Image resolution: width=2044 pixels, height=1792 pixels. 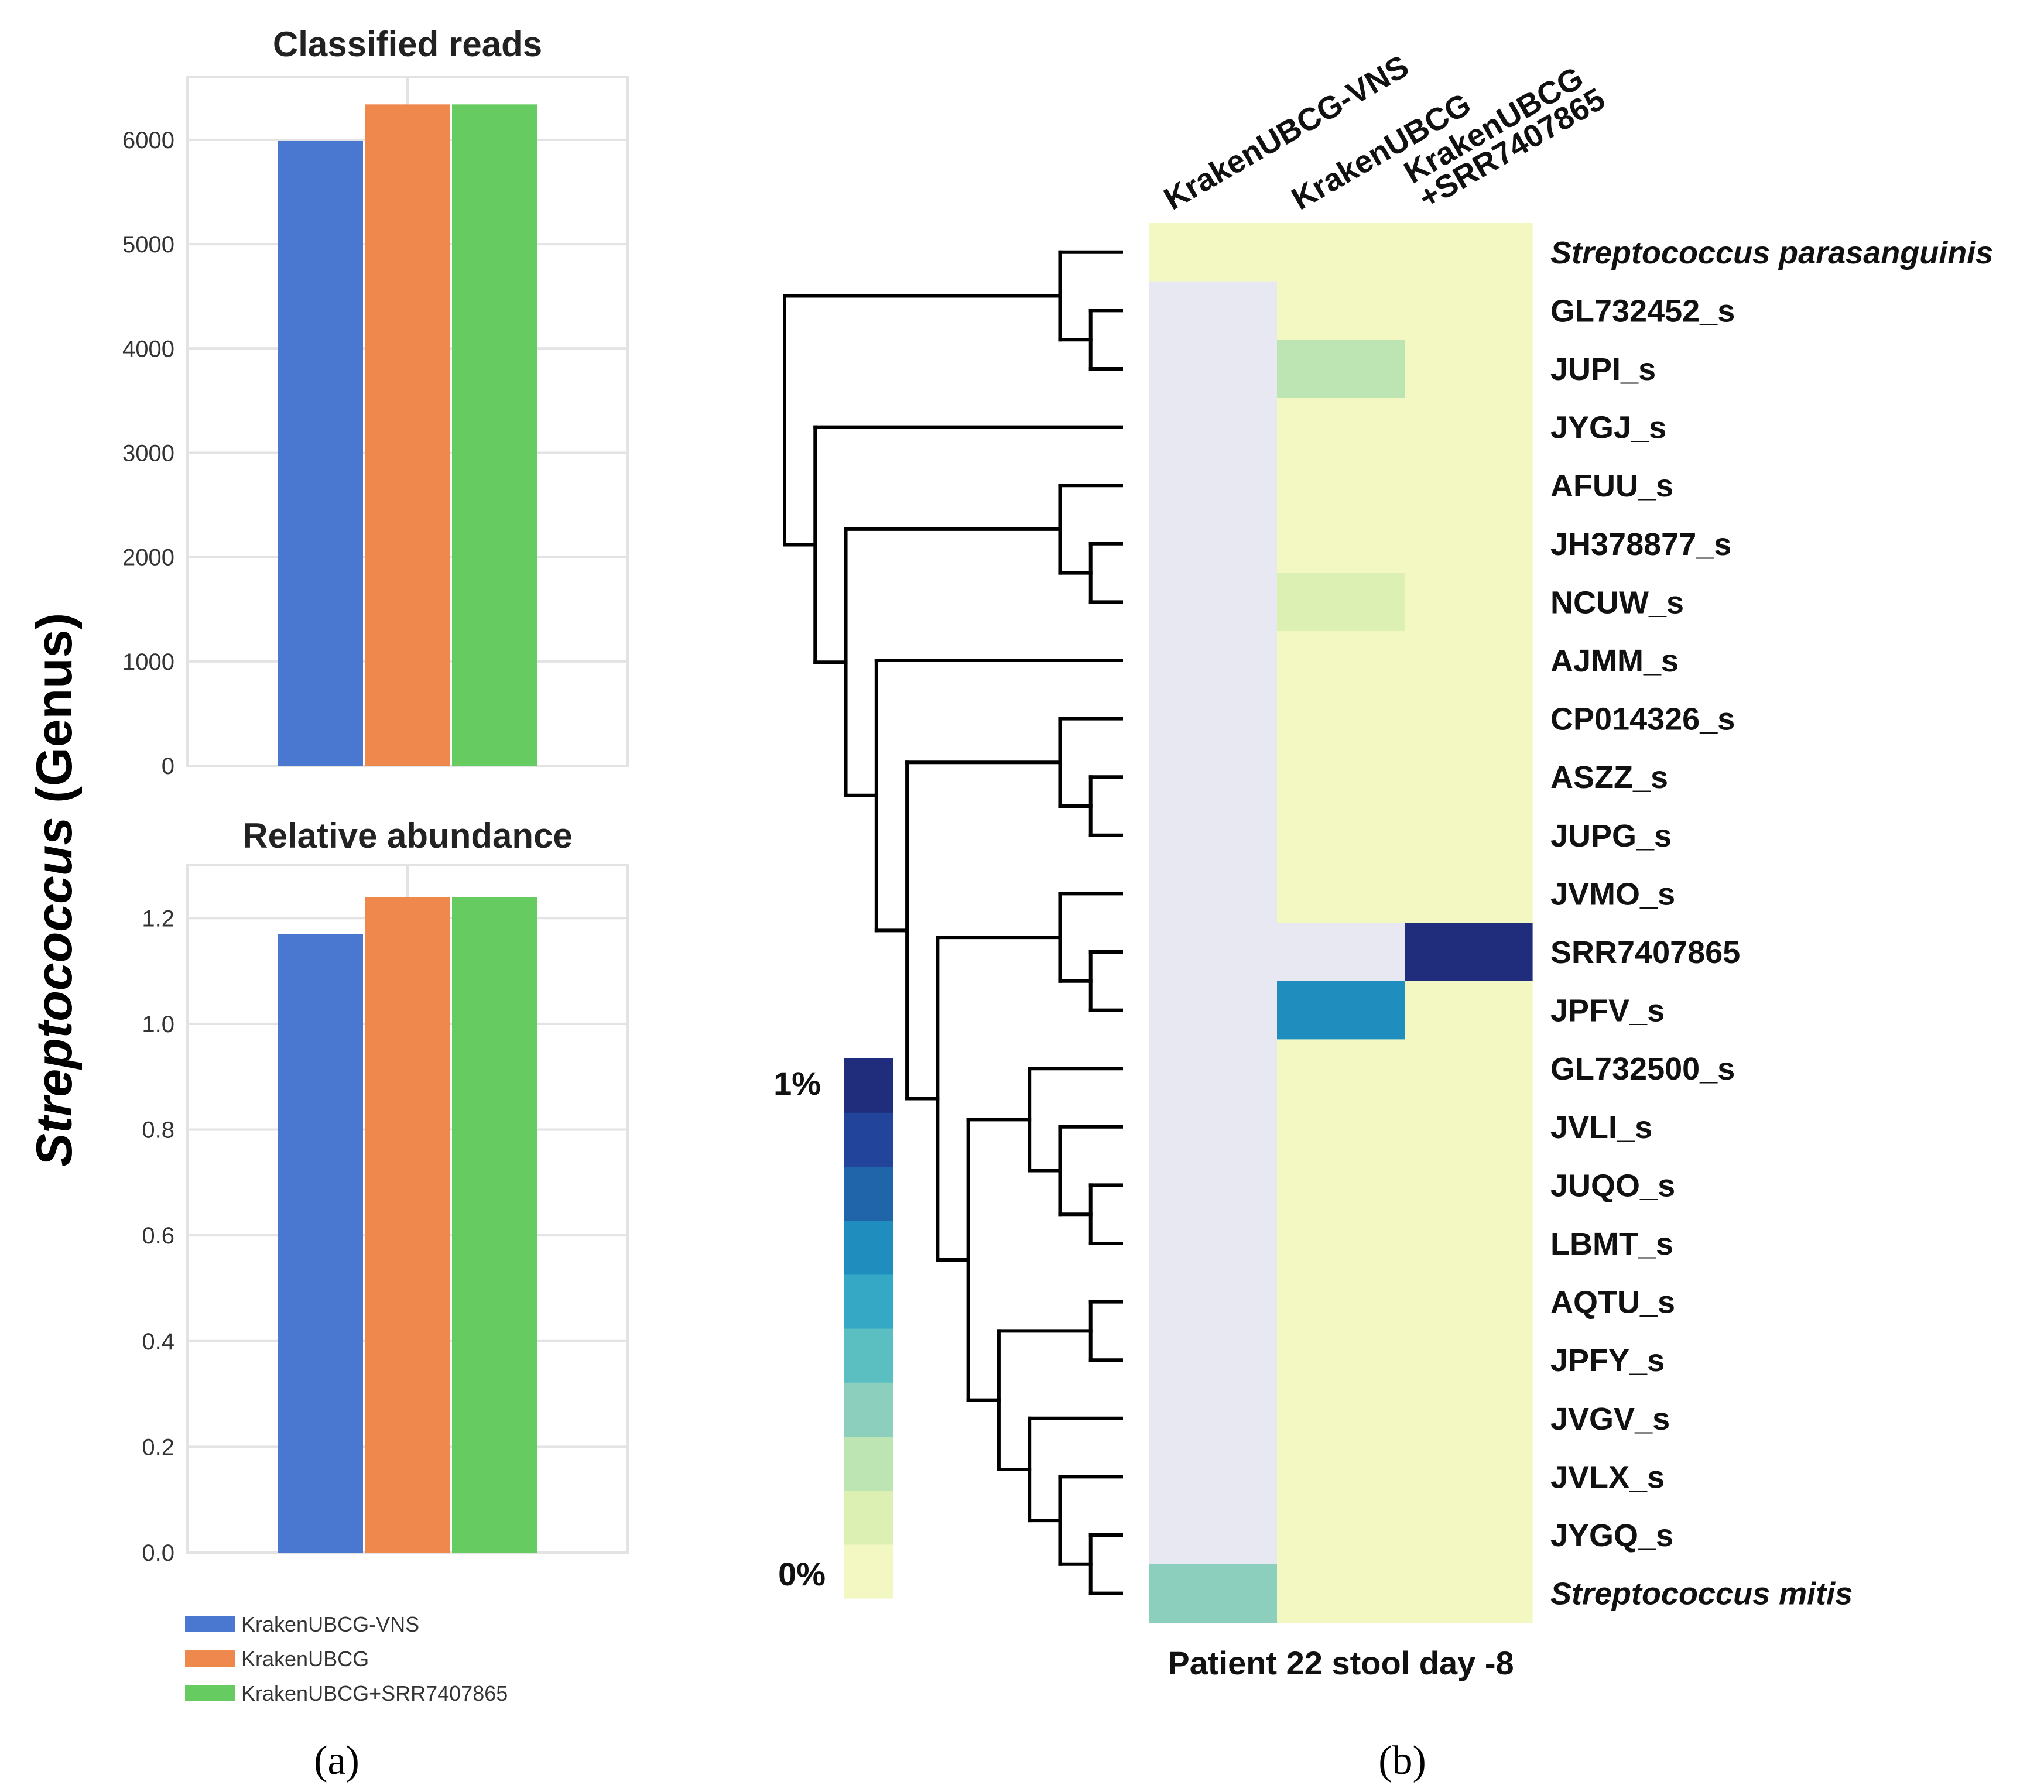 I want to click on row-label: CP014326_s, so click(x=1643, y=719).